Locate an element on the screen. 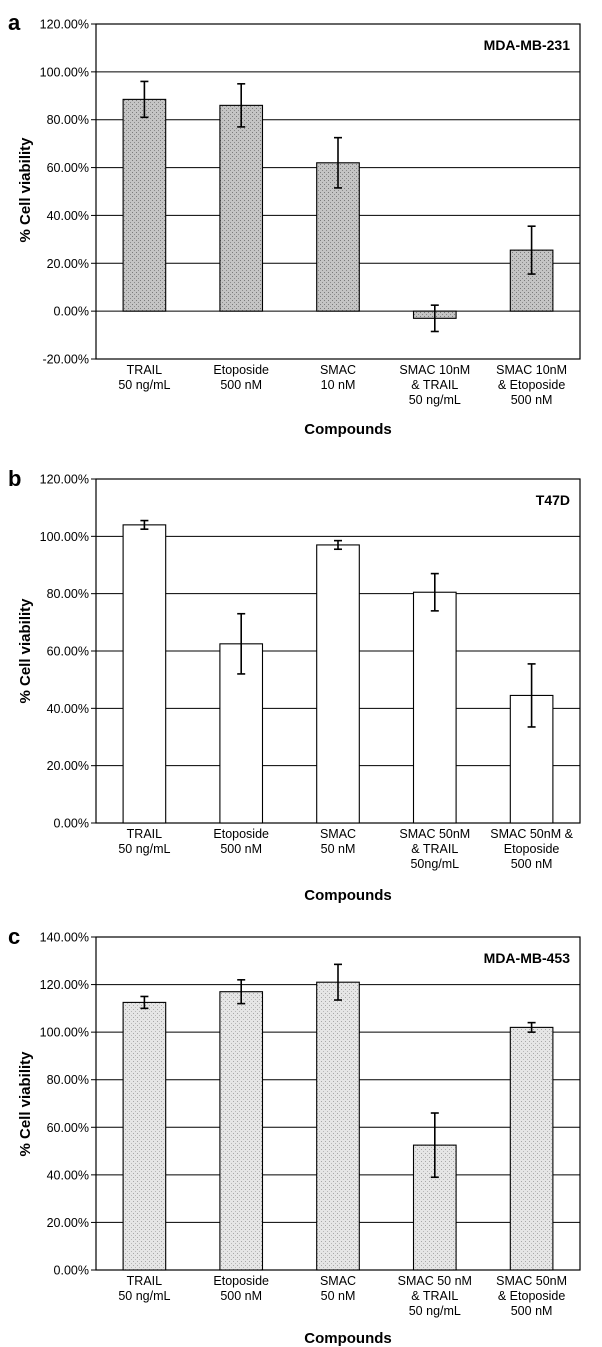 This screenshot has width=602, height=1347. category-label-line: 50ng/mL is located at coordinates (434, 864).